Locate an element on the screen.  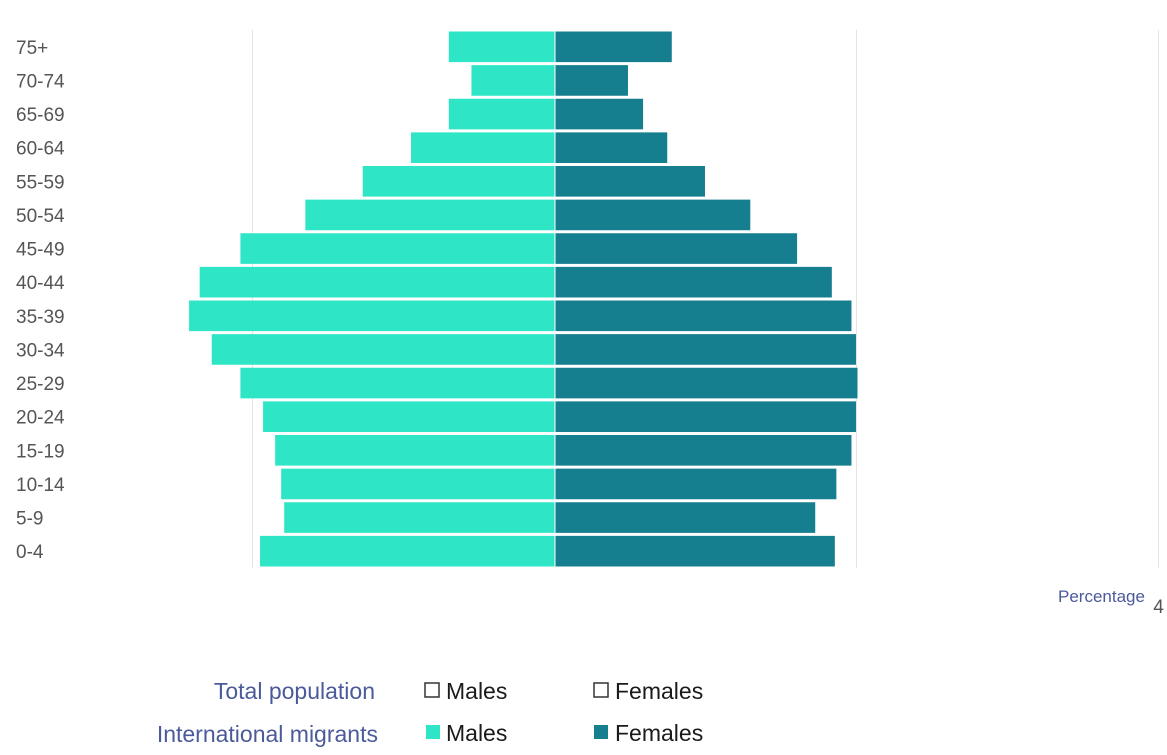
category-label: 70-74 is located at coordinates (40, 81).